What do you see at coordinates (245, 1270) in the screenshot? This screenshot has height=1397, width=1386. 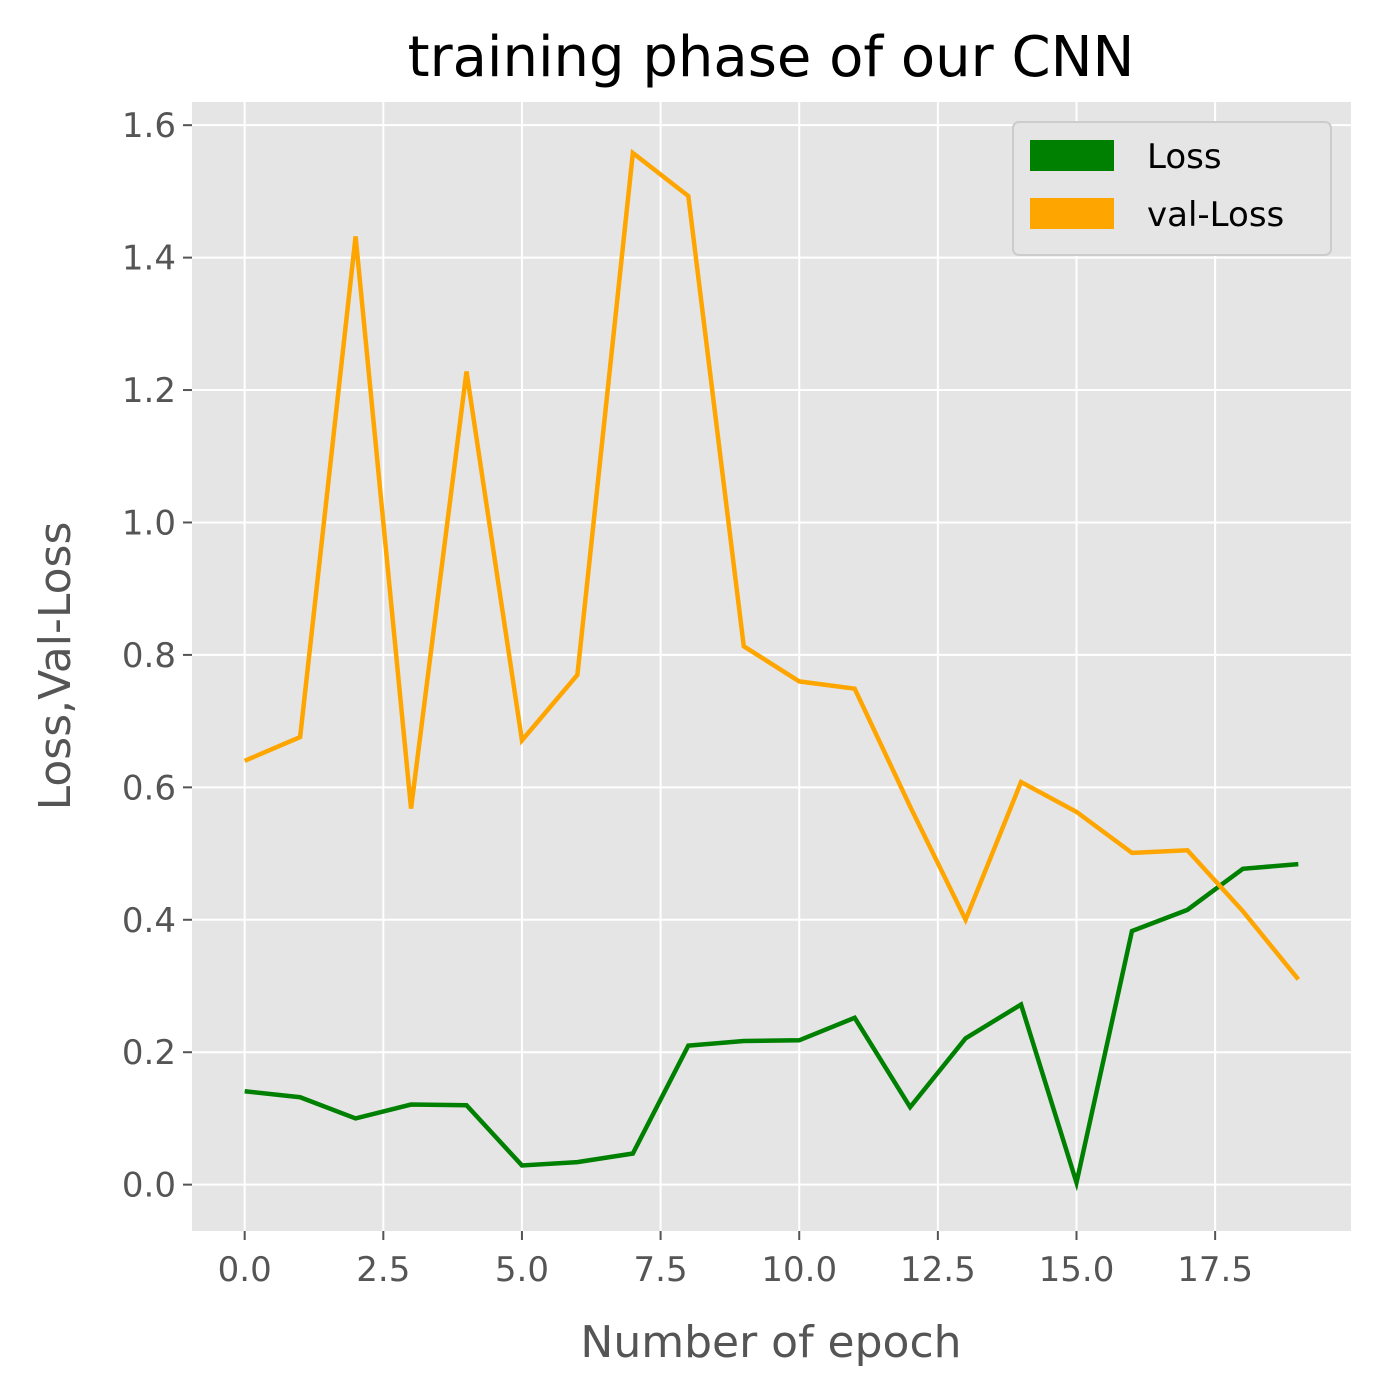 I see `x-tick-label: 0.0` at bounding box center [245, 1270].